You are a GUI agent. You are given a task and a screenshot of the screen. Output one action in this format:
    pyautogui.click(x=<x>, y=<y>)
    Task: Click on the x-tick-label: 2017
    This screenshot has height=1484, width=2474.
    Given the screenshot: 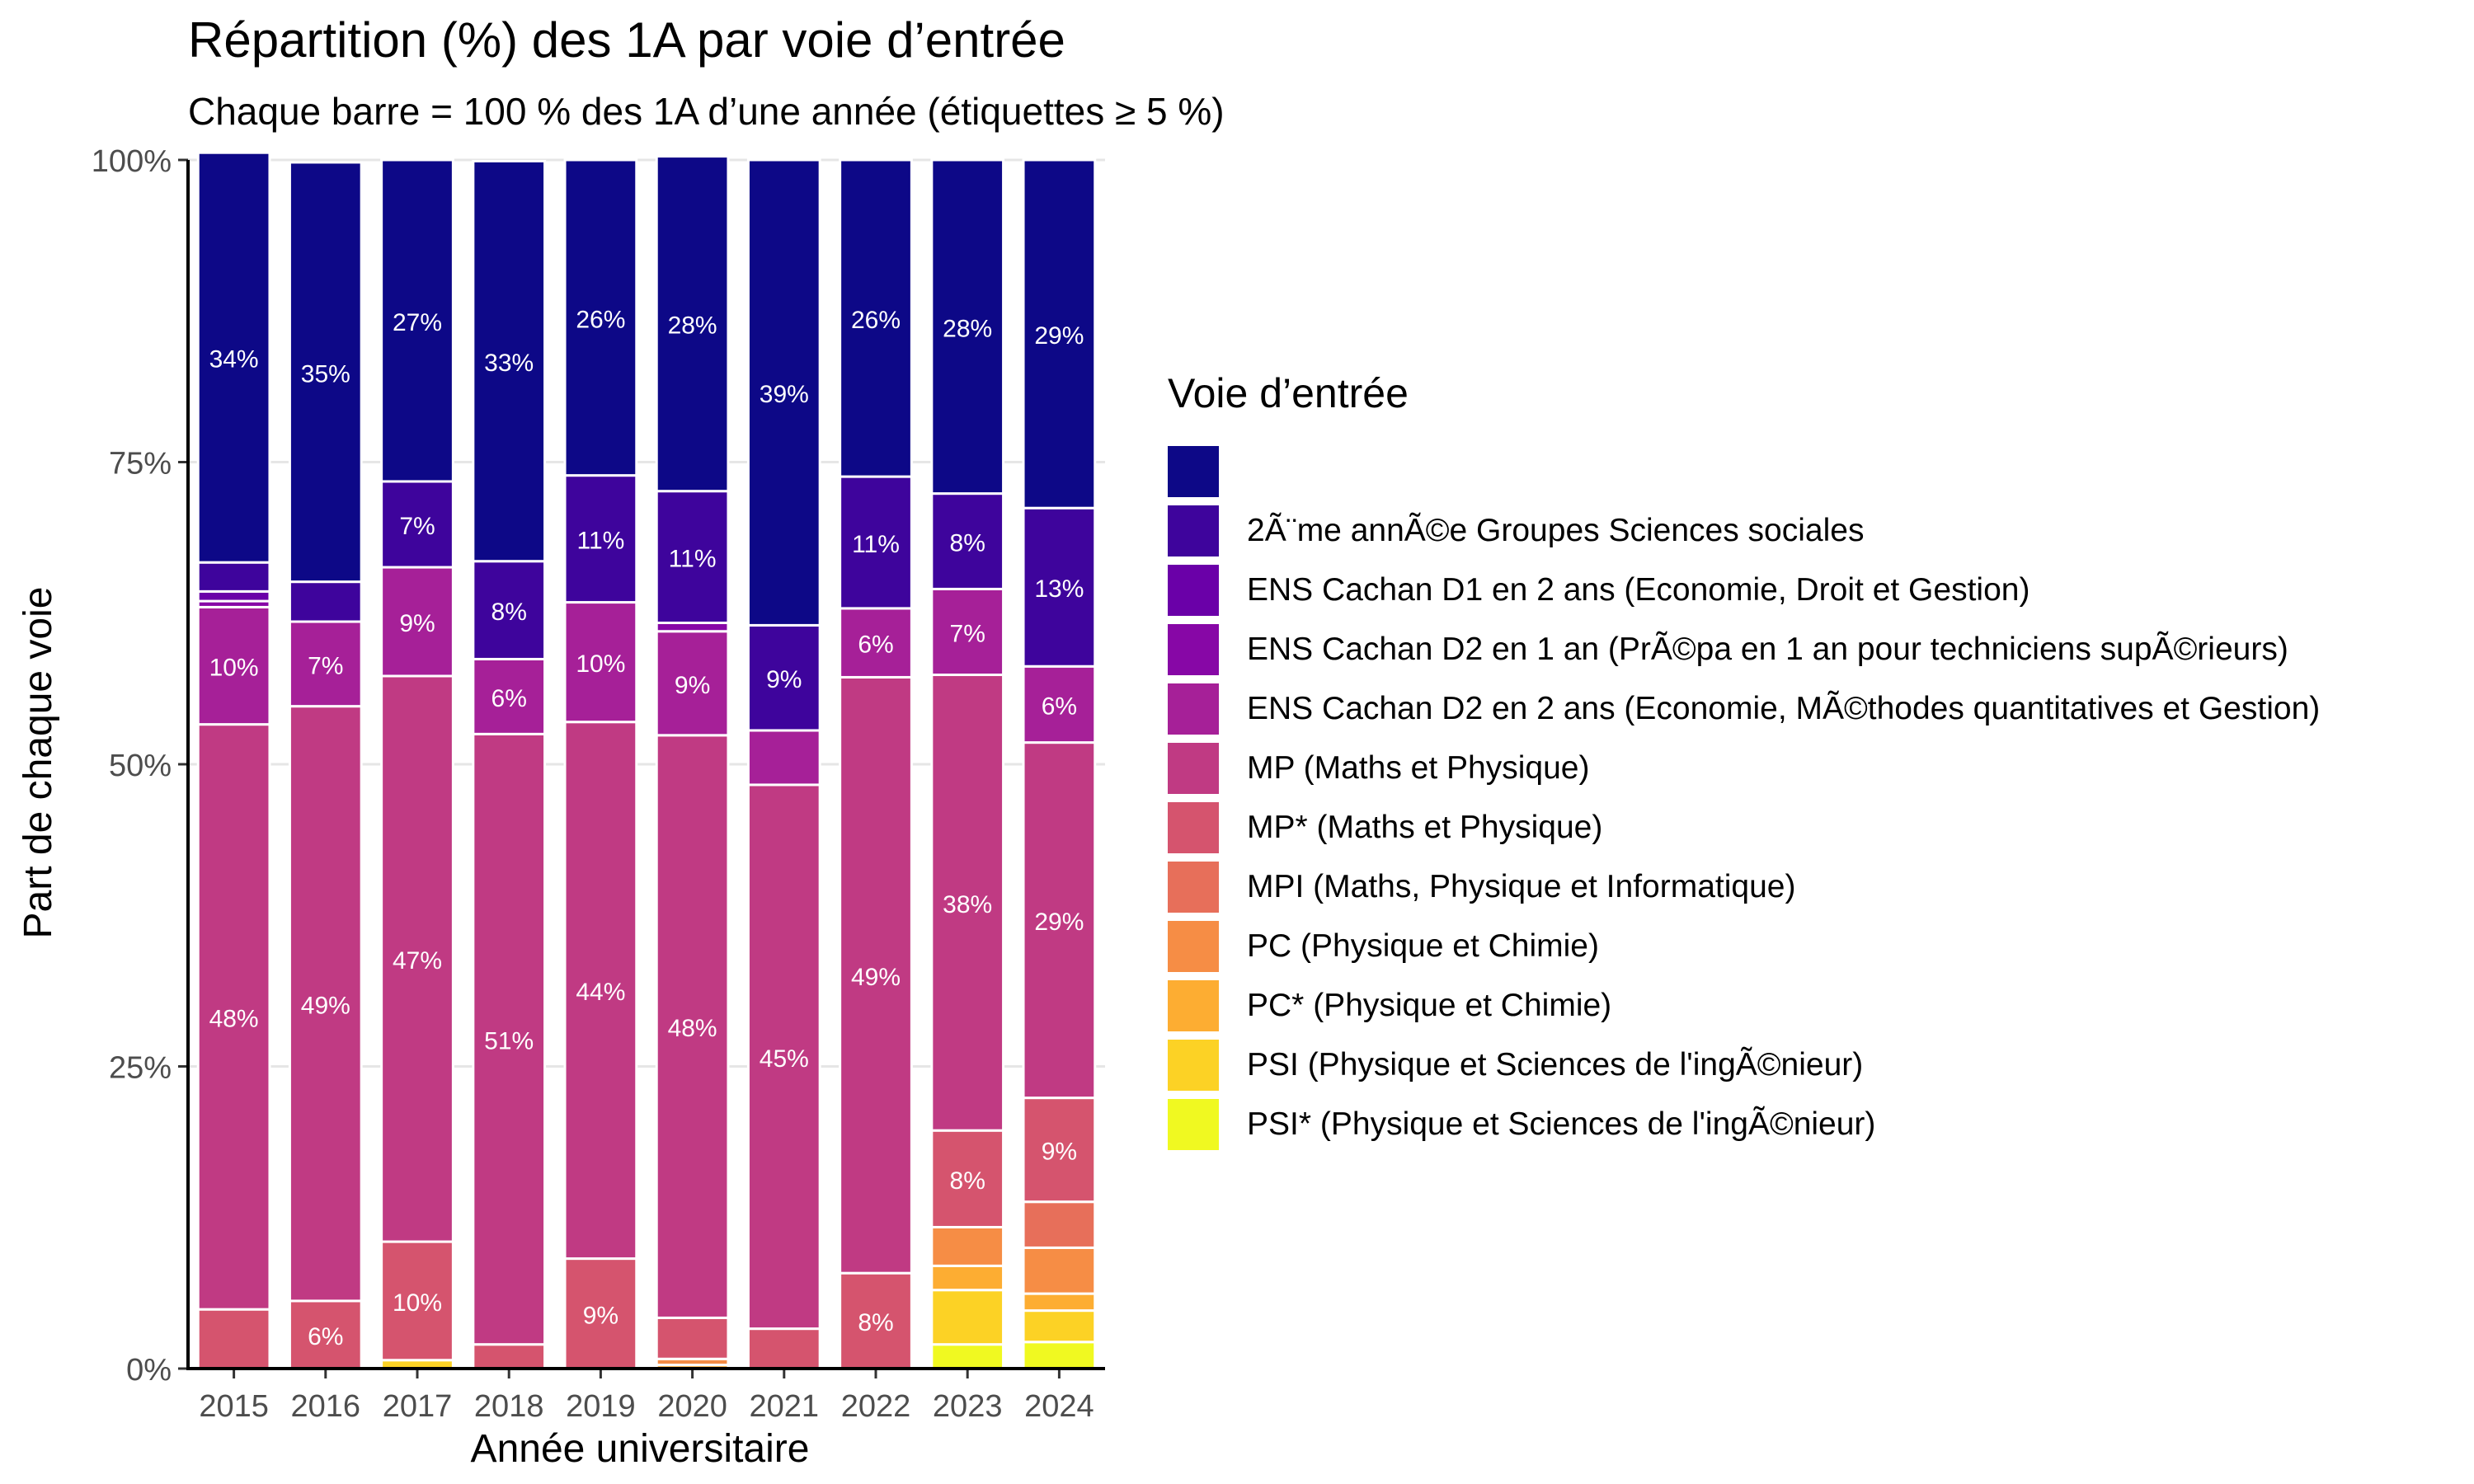 What is the action you would take?
    pyautogui.click(x=418, y=1406)
    